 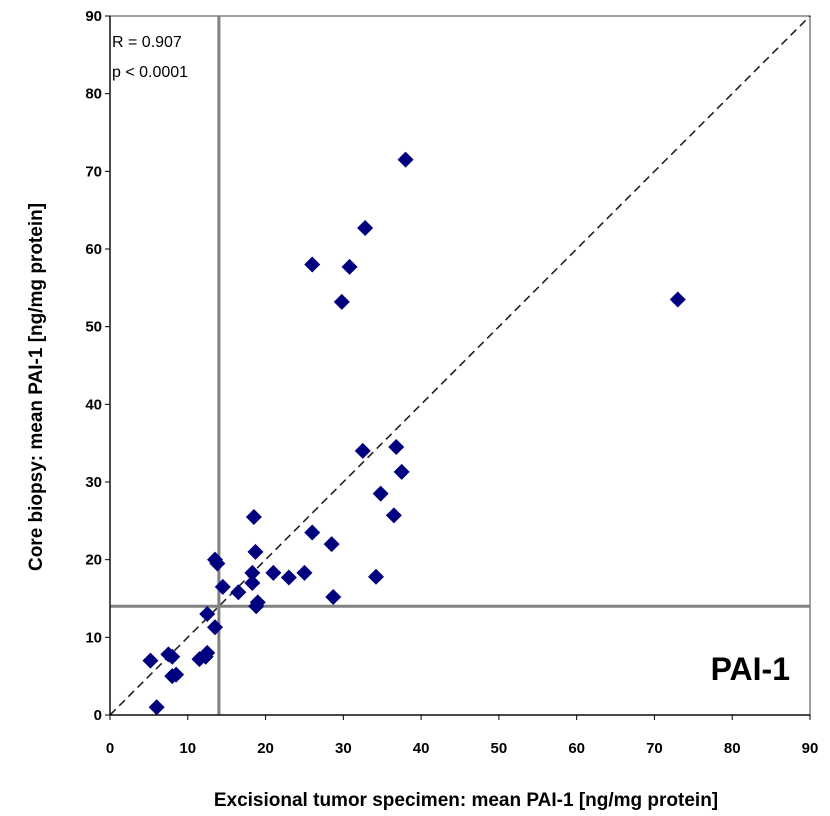 I want to click on x-tick-label: 80, so click(x=732, y=748).